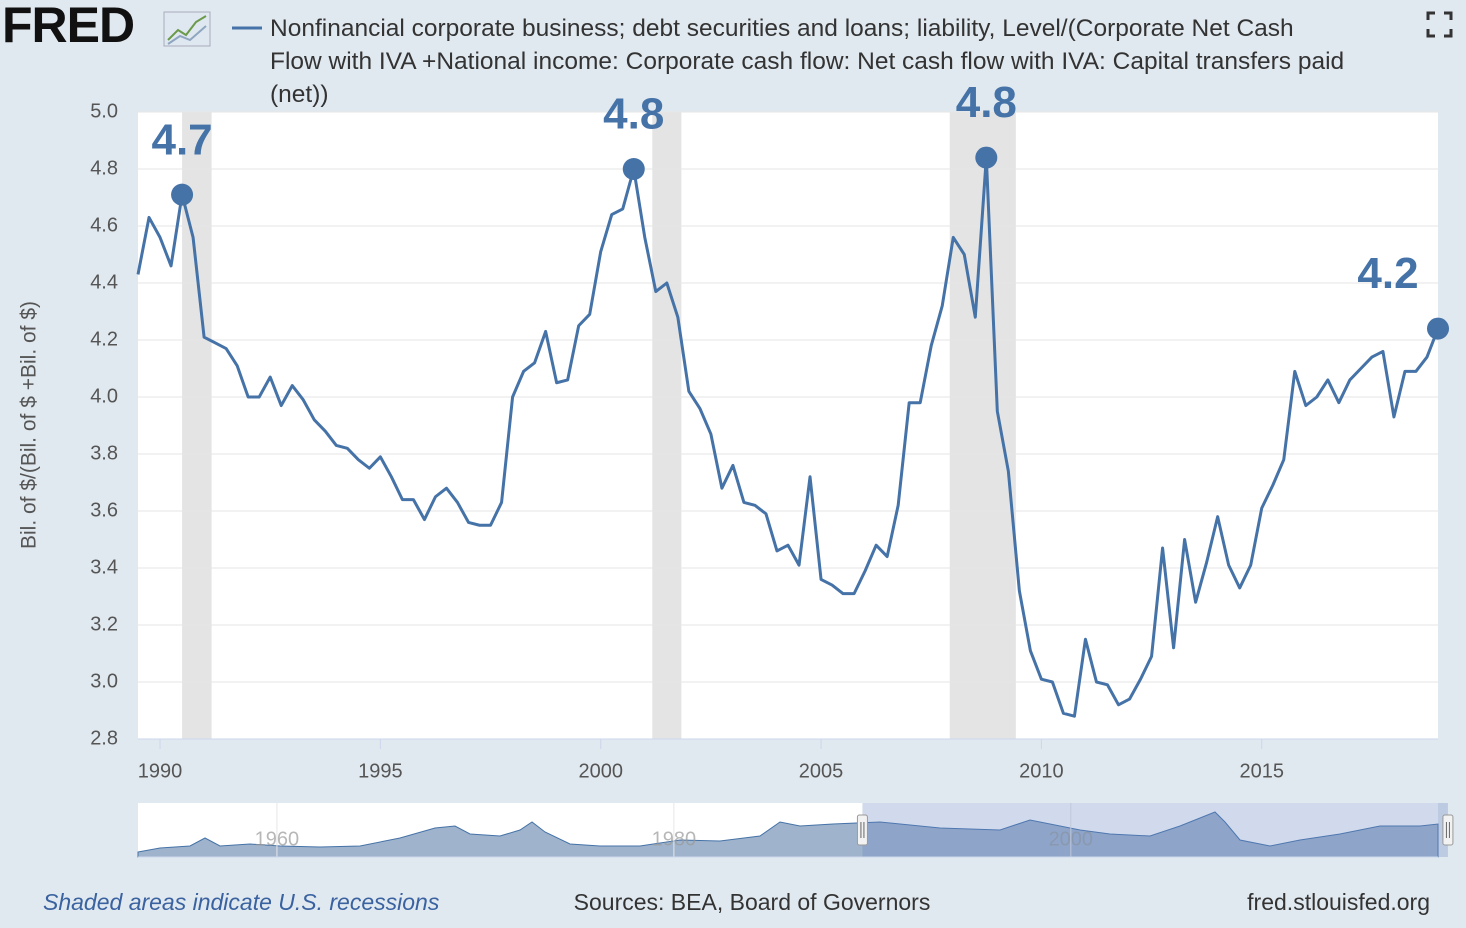 This screenshot has height=928, width=1466. I want to click on navigator-tick-label: 1960, so click(277, 839).